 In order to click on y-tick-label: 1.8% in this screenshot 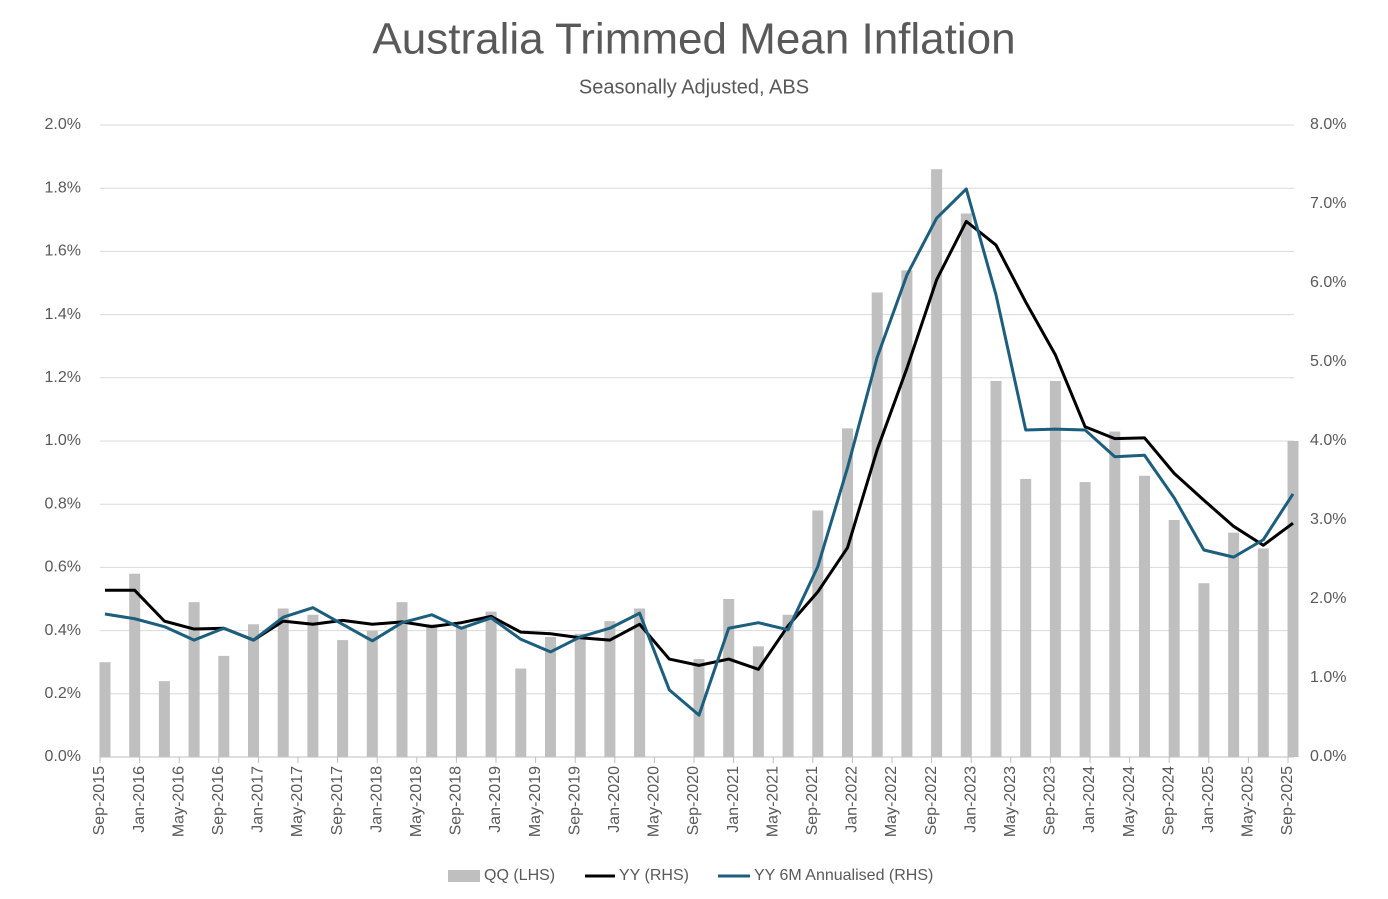, I will do `click(63, 187)`.